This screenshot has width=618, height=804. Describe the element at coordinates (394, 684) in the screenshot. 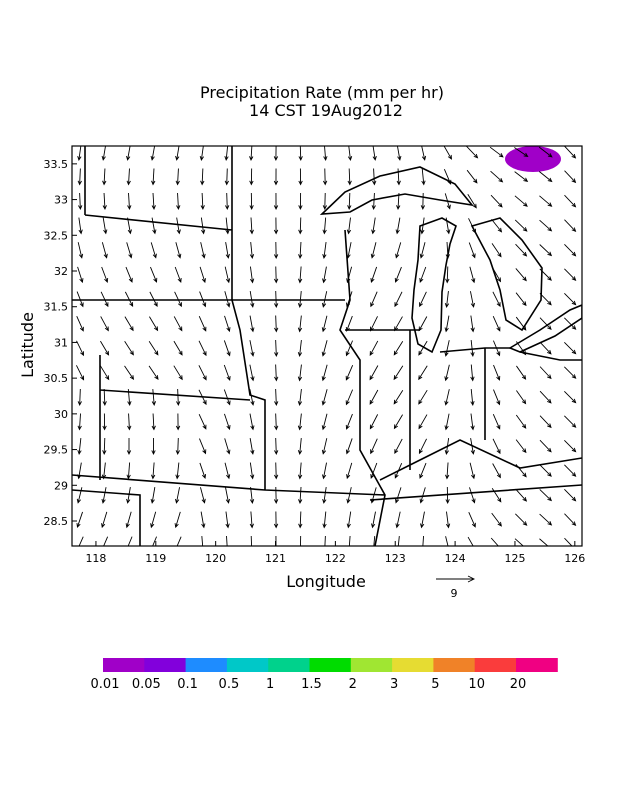

I see `colorbar-label: 3` at that location.